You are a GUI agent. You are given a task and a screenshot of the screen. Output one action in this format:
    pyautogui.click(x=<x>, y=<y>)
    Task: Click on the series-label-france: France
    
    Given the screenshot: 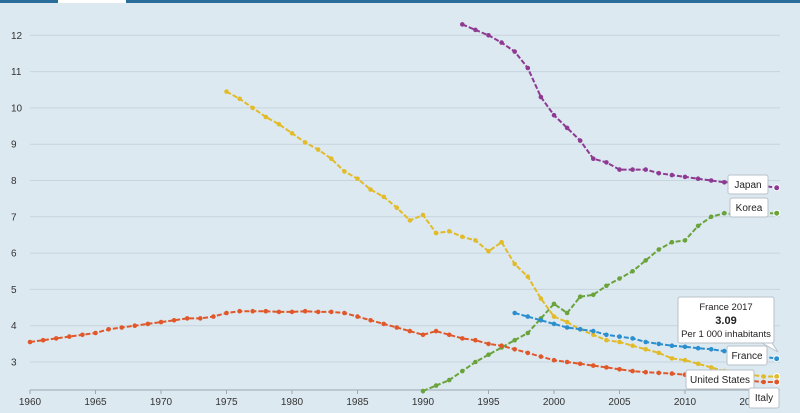 What is the action you would take?
    pyautogui.click(x=747, y=355)
    